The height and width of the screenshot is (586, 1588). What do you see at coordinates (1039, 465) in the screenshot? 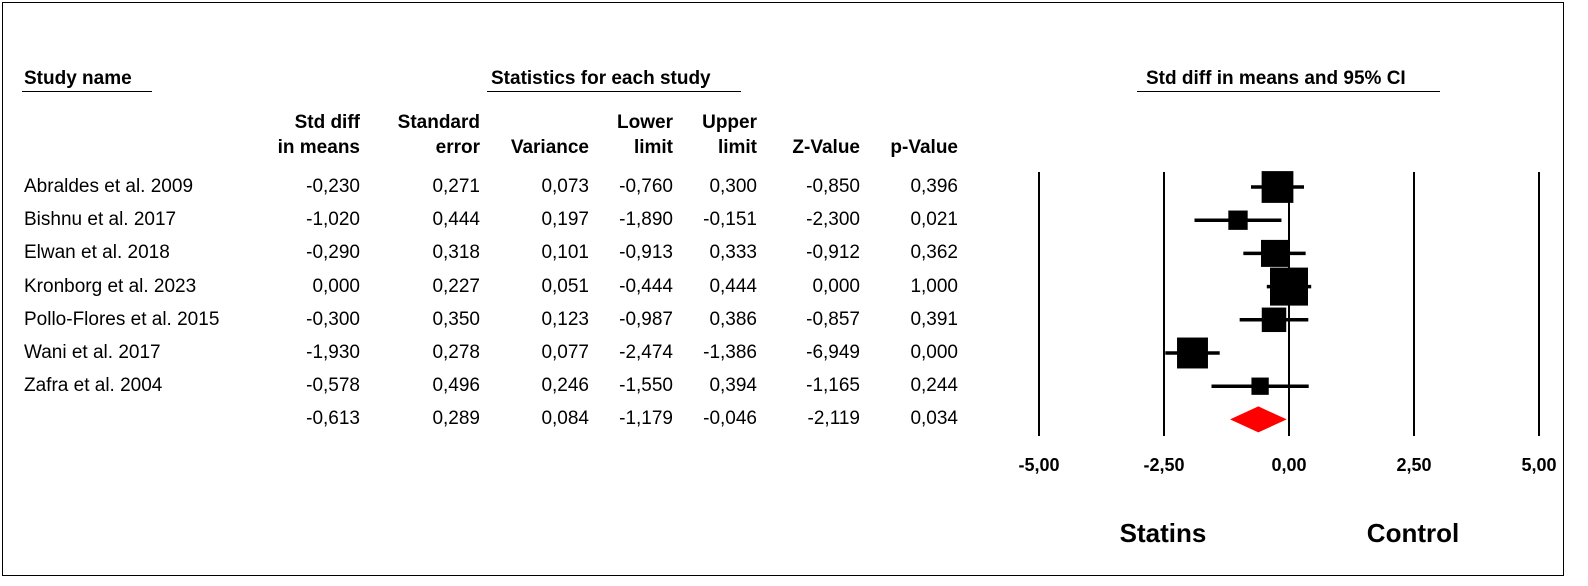
I see `x-tick-label: -5,00` at bounding box center [1039, 465].